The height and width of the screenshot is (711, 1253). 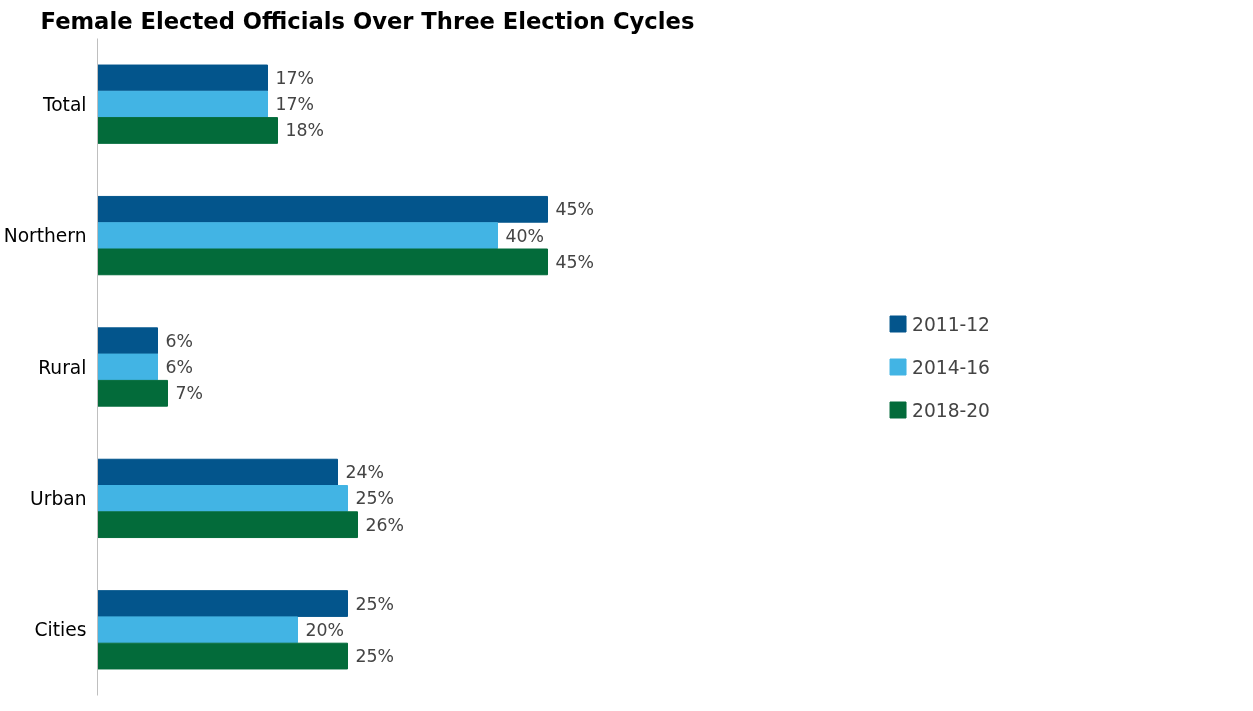 What do you see at coordinates (951, 323) in the screenshot?
I see `legend-label: 2011-12` at bounding box center [951, 323].